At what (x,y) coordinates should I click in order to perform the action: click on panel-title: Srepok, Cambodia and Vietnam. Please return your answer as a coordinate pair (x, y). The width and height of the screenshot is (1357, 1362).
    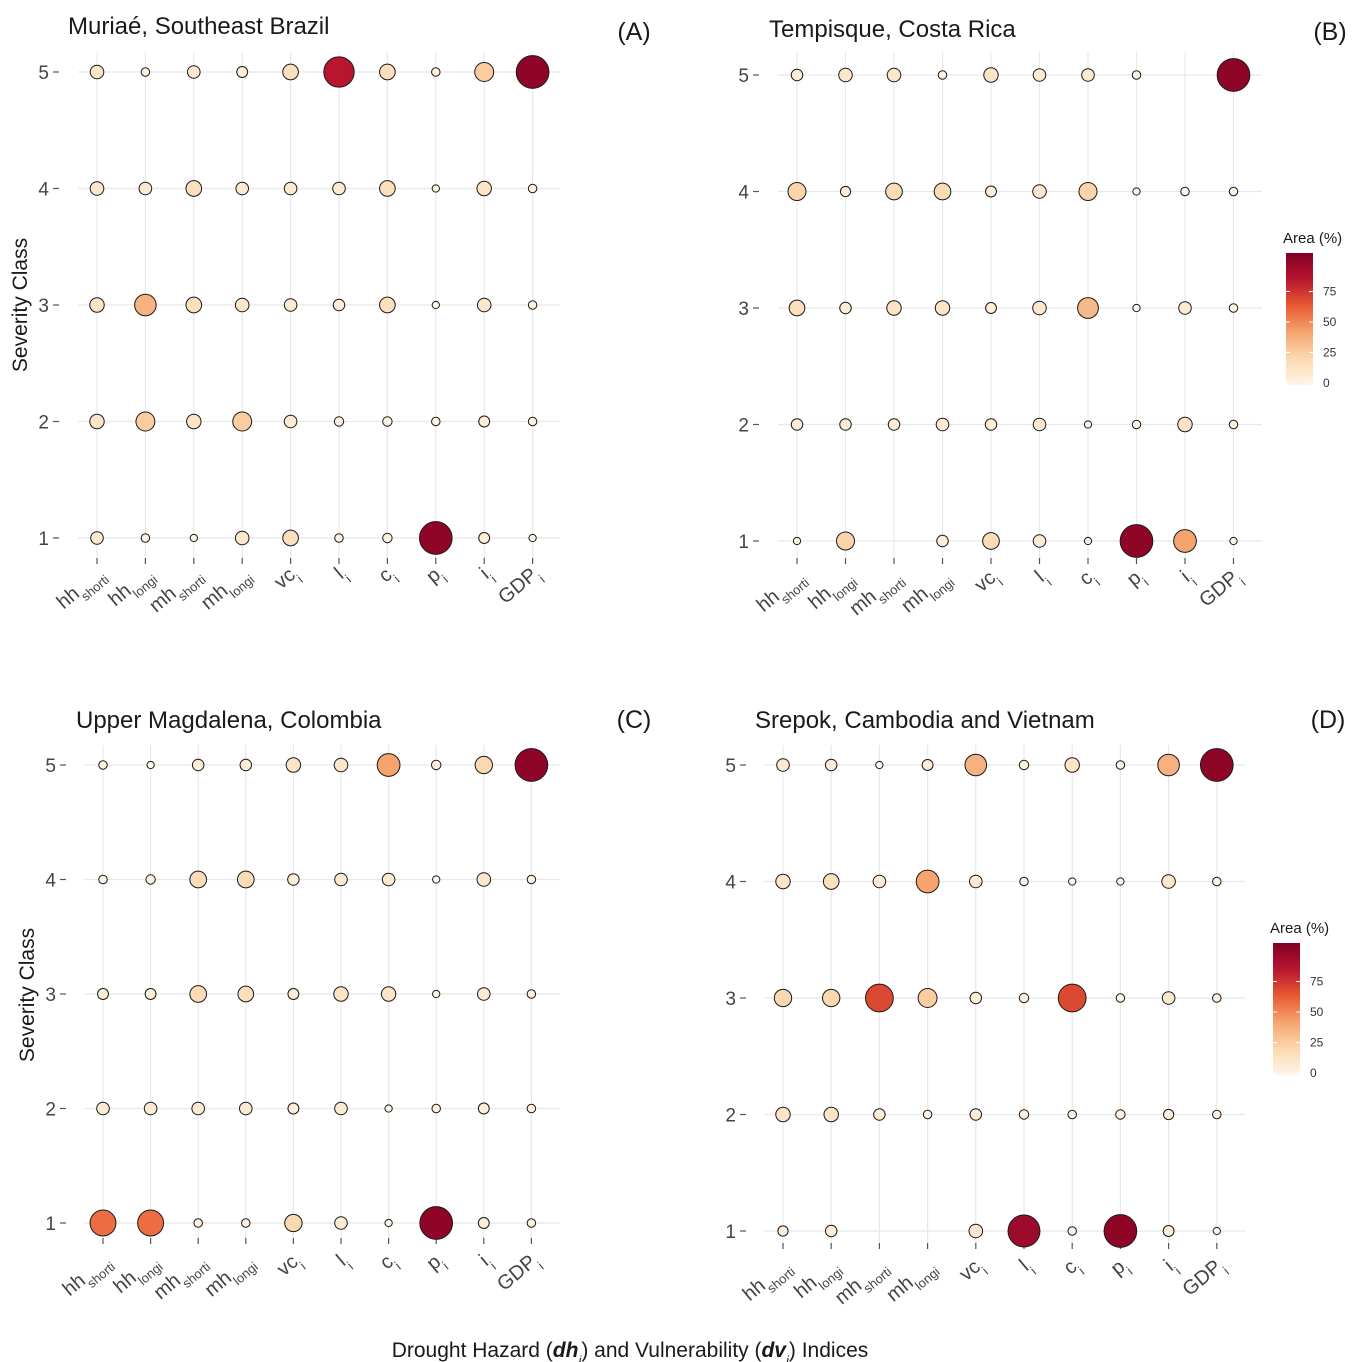
    Looking at the image, I should click on (925, 720).